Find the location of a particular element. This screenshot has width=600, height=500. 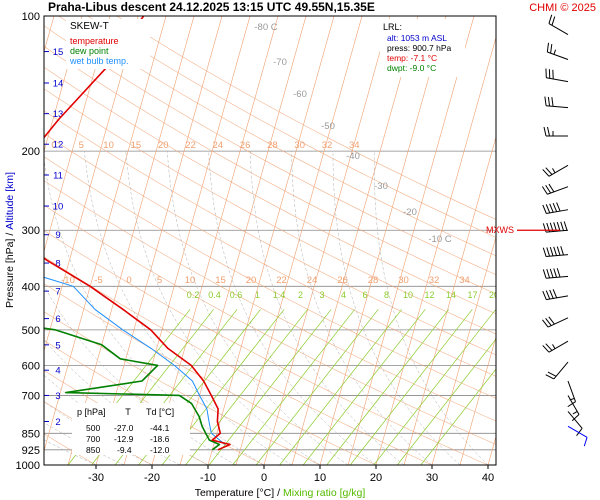

adiabat-label: -70 is located at coordinates (280, 62).